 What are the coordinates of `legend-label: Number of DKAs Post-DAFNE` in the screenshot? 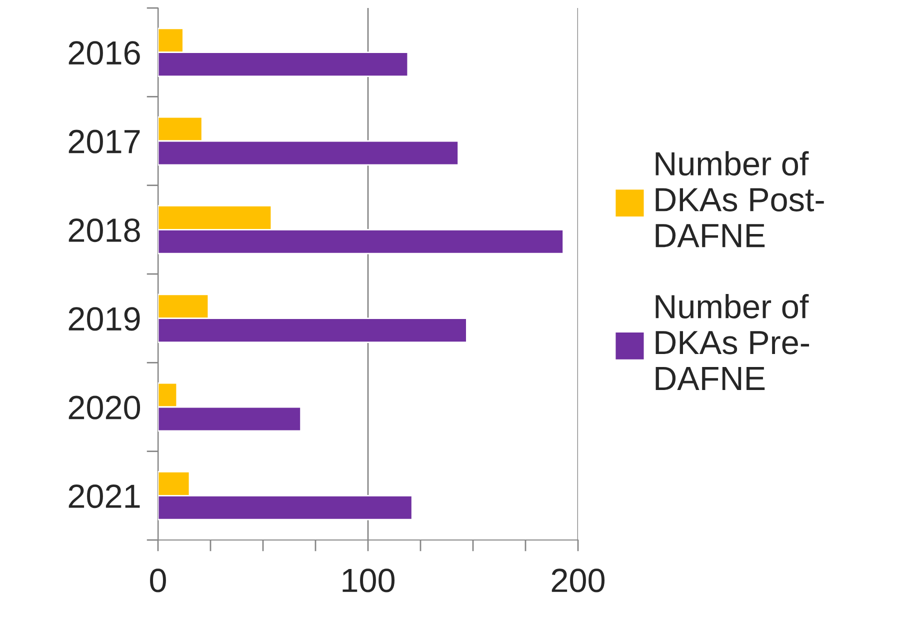 It's located at (740, 199).